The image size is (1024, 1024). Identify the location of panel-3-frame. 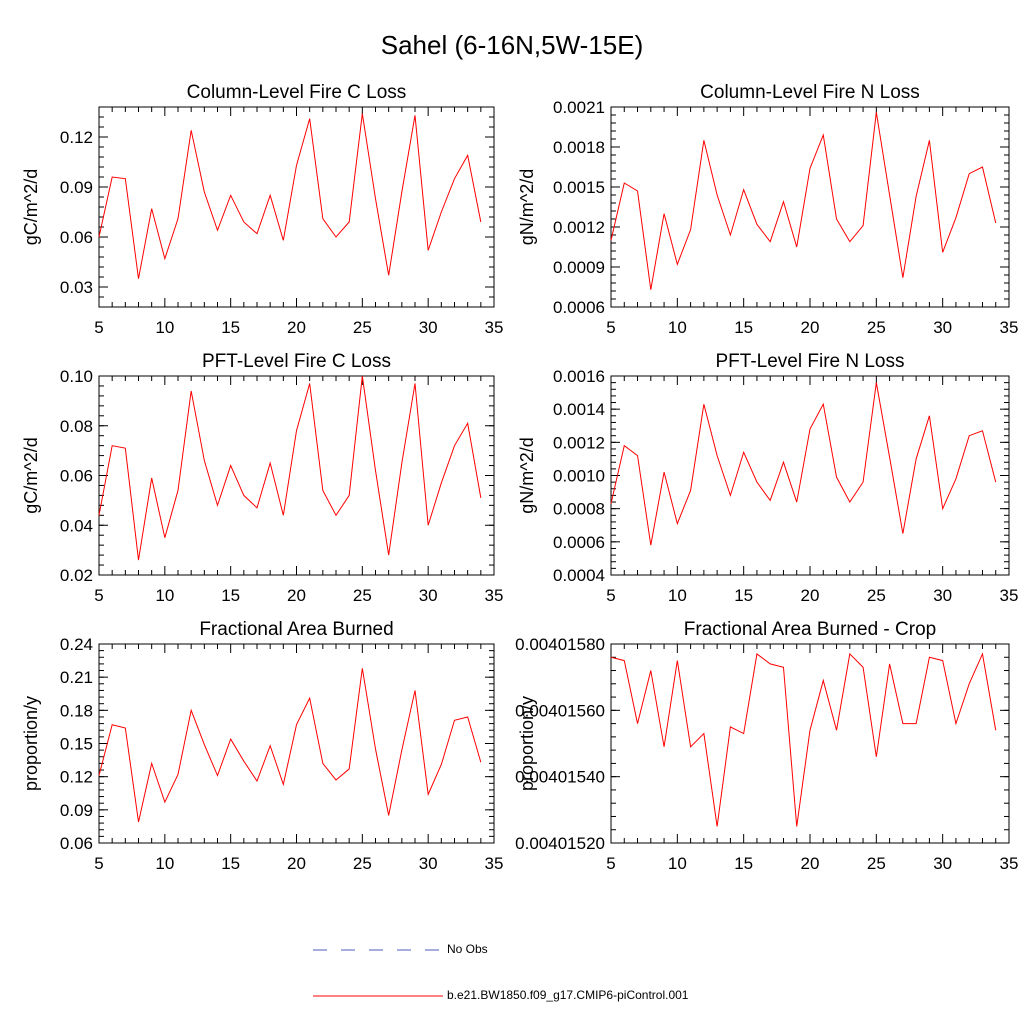
(296, 475).